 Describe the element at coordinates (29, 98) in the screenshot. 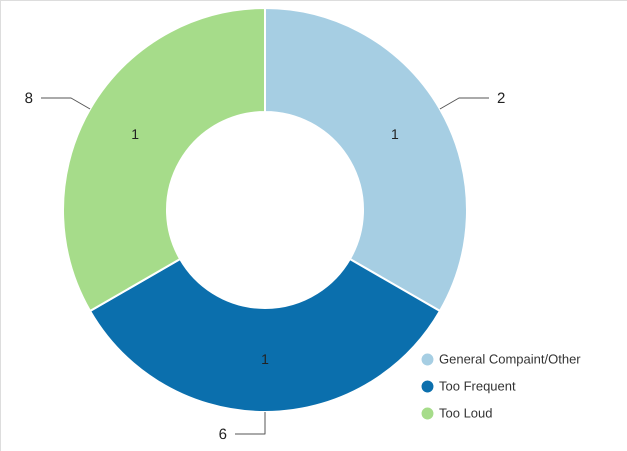

I see `text: 8` at that location.